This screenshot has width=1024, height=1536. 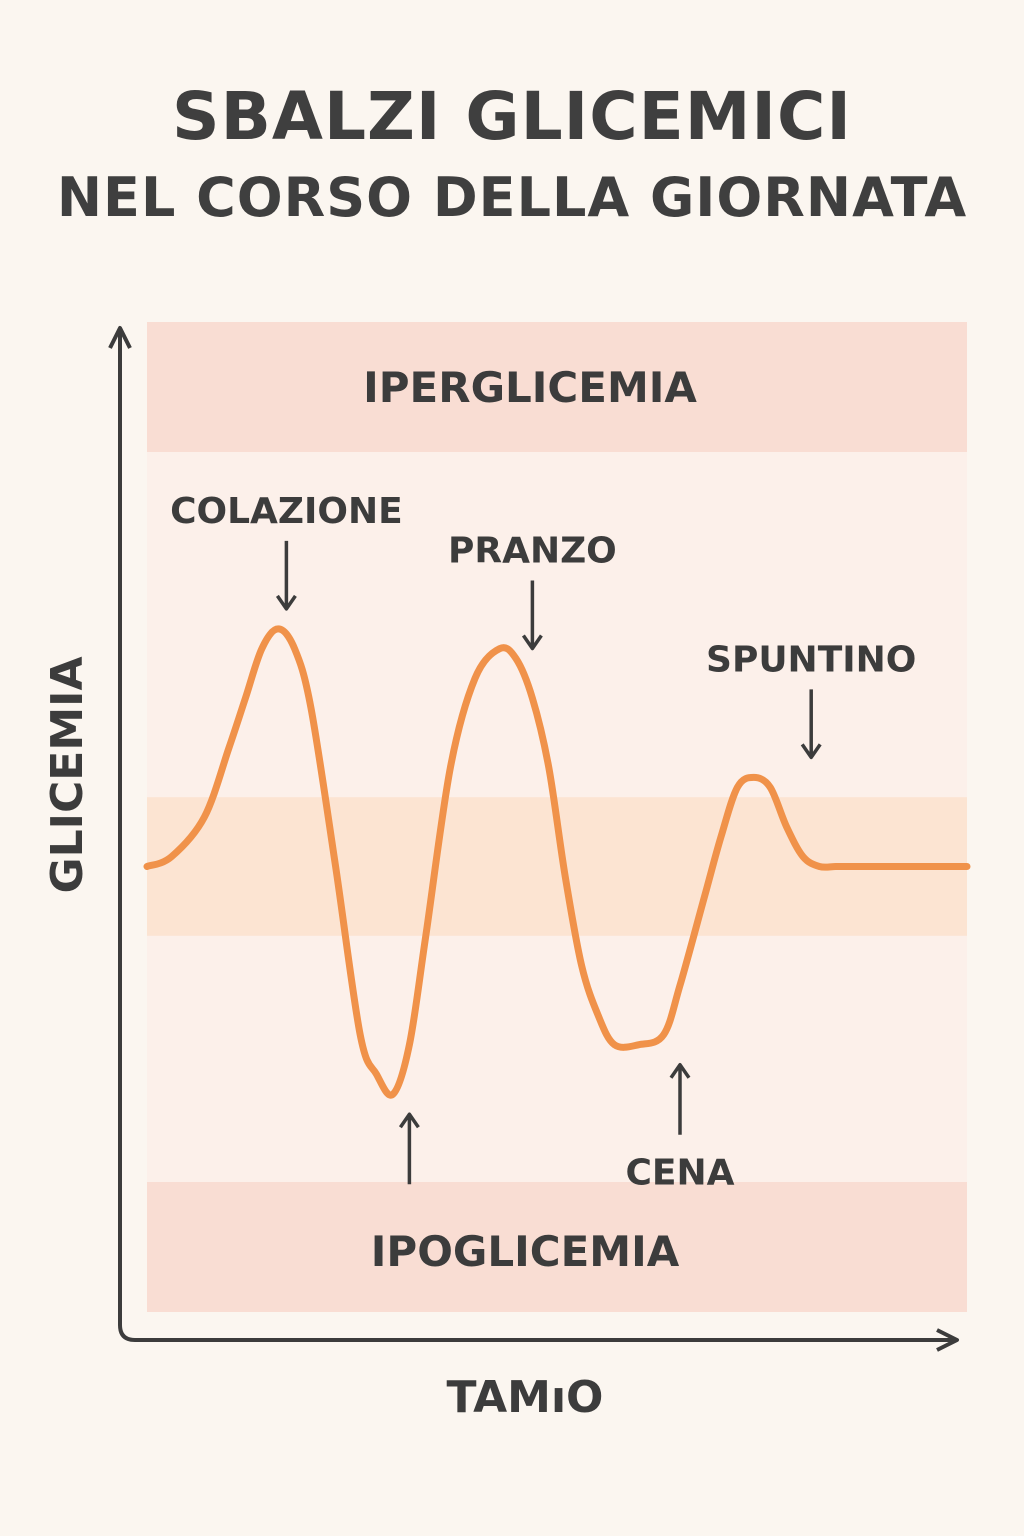 I want to click on hypoglycemia-zone, so click(x=557, y=1247).